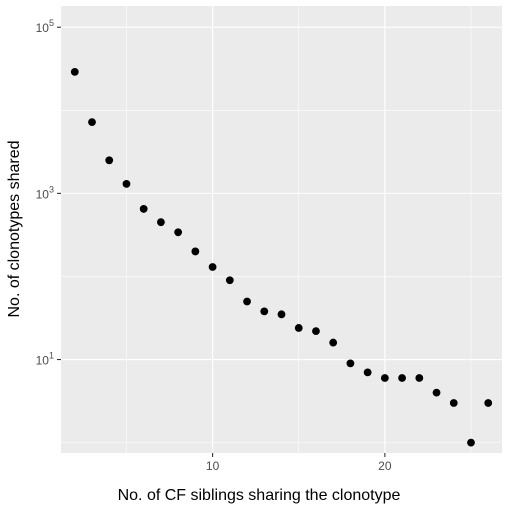 The width and height of the screenshot is (510, 509). I want to click on y-axis-tick-labels: 10¹ 10³ 10⁵, so click(45, 192).